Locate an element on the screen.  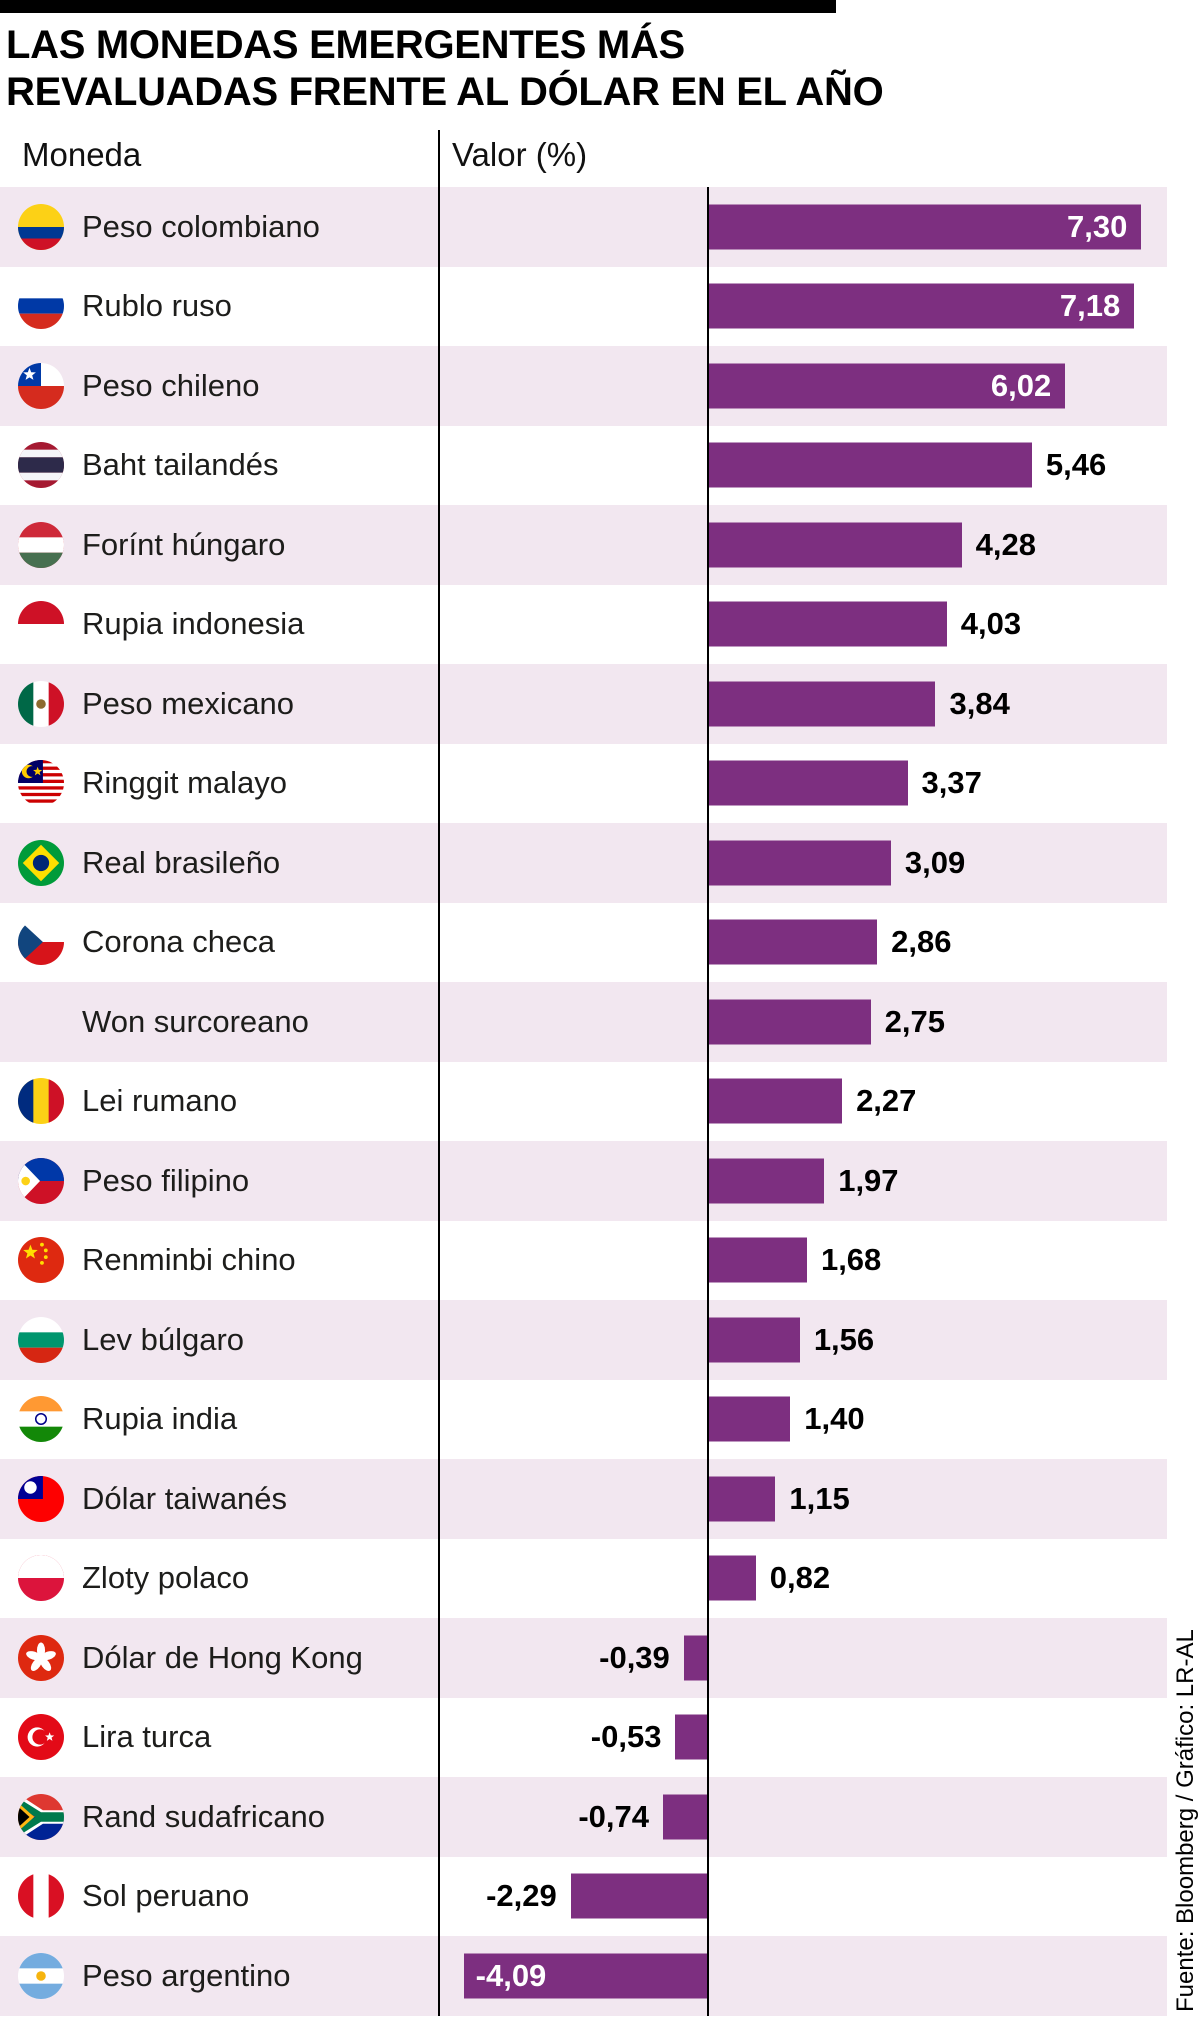
table-row: Peso argentino -4,09 is located at coordinates (583, 1976).